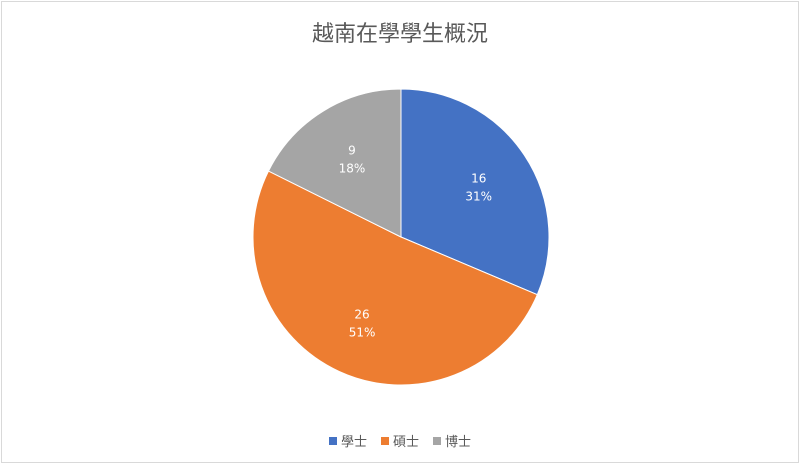  I want to click on data-label-percent-master: 51%, so click(362, 333).